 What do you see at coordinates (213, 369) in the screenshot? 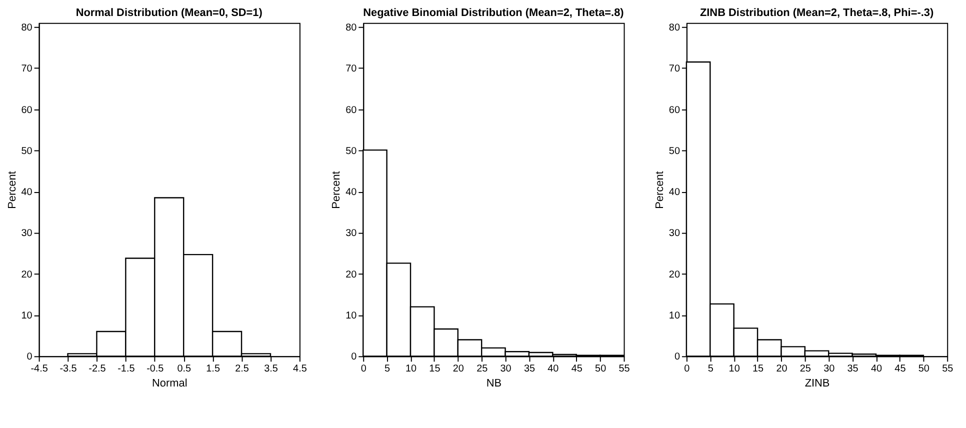
I see `x-tick-label: 1.5` at bounding box center [213, 369].